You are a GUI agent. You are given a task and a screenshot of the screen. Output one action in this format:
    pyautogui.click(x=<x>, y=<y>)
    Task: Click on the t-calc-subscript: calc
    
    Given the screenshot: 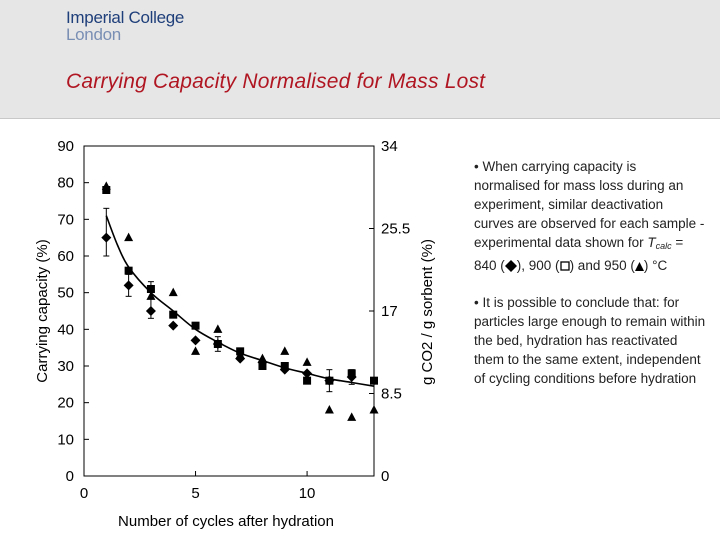 What is the action you would take?
    pyautogui.click(x=663, y=246)
    